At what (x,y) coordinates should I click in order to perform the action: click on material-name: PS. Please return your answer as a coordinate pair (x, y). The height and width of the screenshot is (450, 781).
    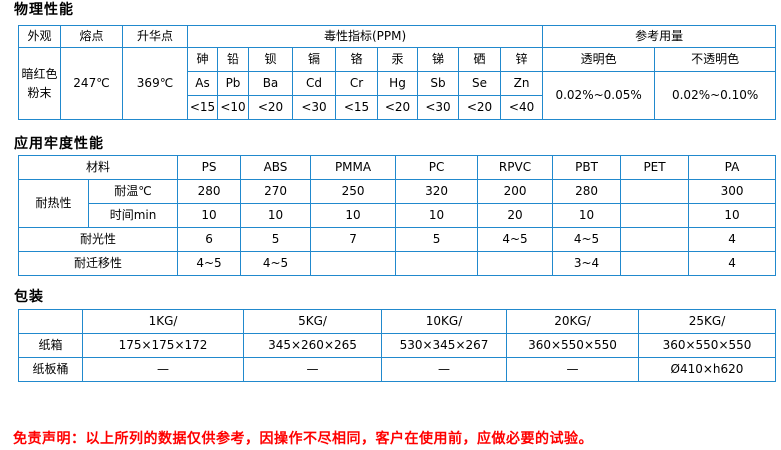
    Looking at the image, I should click on (209, 167).